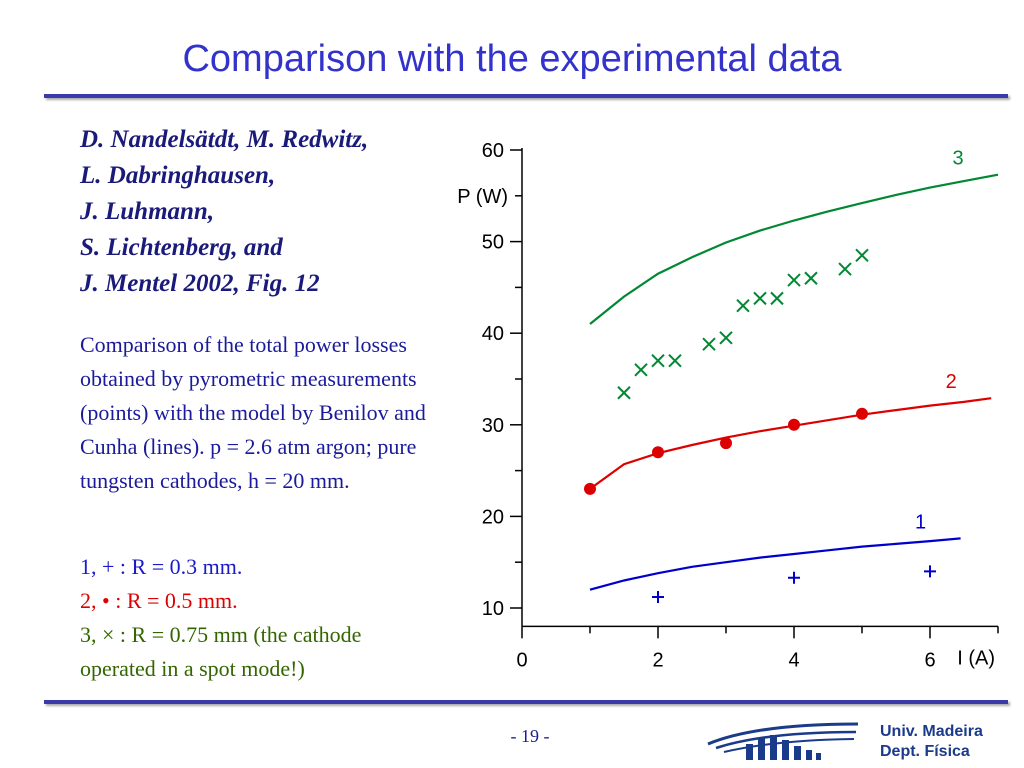 The width and height of the screenshot is (1024, 768). Describe the element at coordinates (794, 249) in the screenshot. I see `series-3-model-line` at that location.